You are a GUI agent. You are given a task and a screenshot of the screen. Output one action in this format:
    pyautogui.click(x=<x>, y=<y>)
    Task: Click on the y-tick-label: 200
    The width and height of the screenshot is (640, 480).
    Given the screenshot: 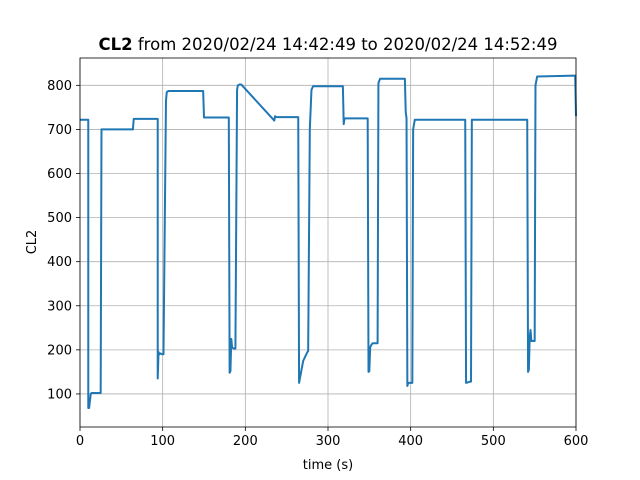 What is the action you would take?
    pyautogui.click(x=59, y=350)
    